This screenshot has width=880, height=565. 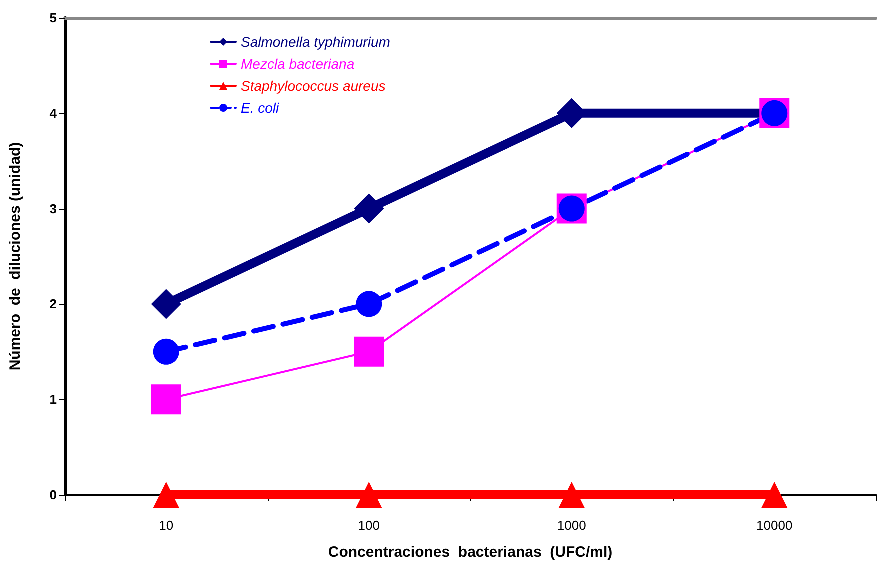 What do you see at coordinates (260, 108) in the screenshot?
I see `legend-label: E. coli` at bounding box center [260, 108].